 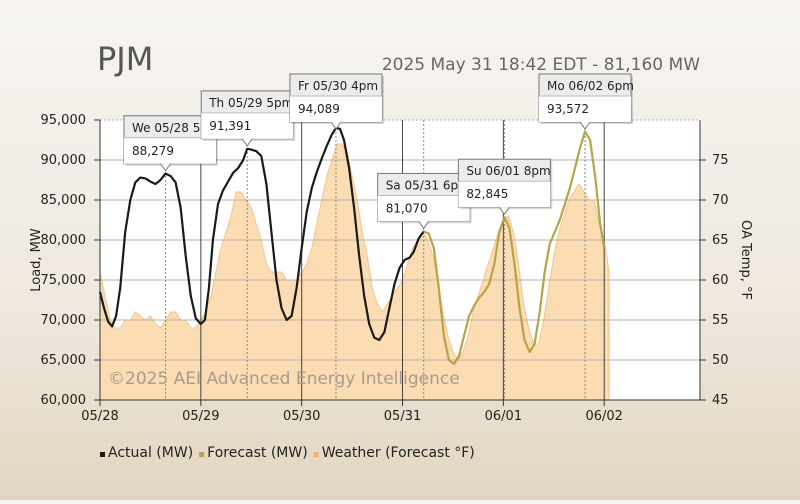 What do you see at coordinates (64, 360) in the screenshot?
I see `y-tick-label: 65,000` at bounding box center [64, 360].